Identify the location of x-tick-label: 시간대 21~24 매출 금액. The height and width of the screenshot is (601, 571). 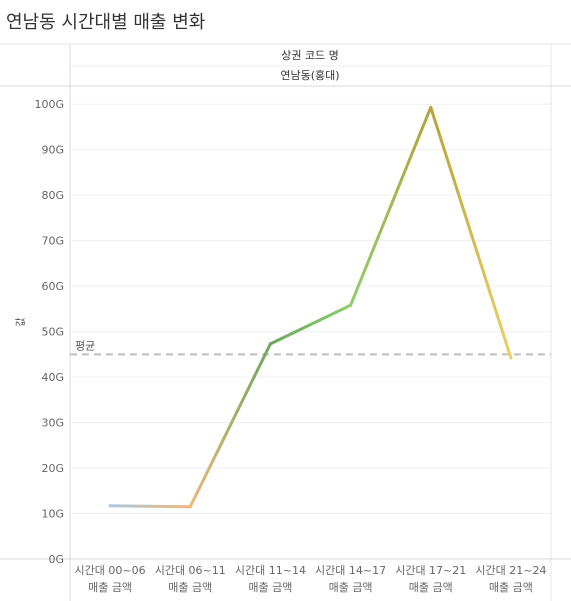
(510, 579).